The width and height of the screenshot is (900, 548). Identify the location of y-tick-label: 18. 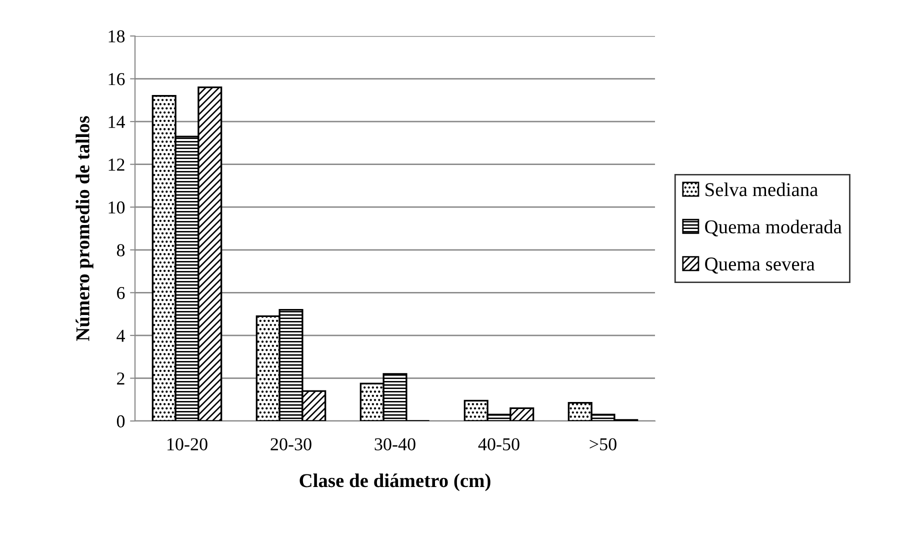
(116, 36).